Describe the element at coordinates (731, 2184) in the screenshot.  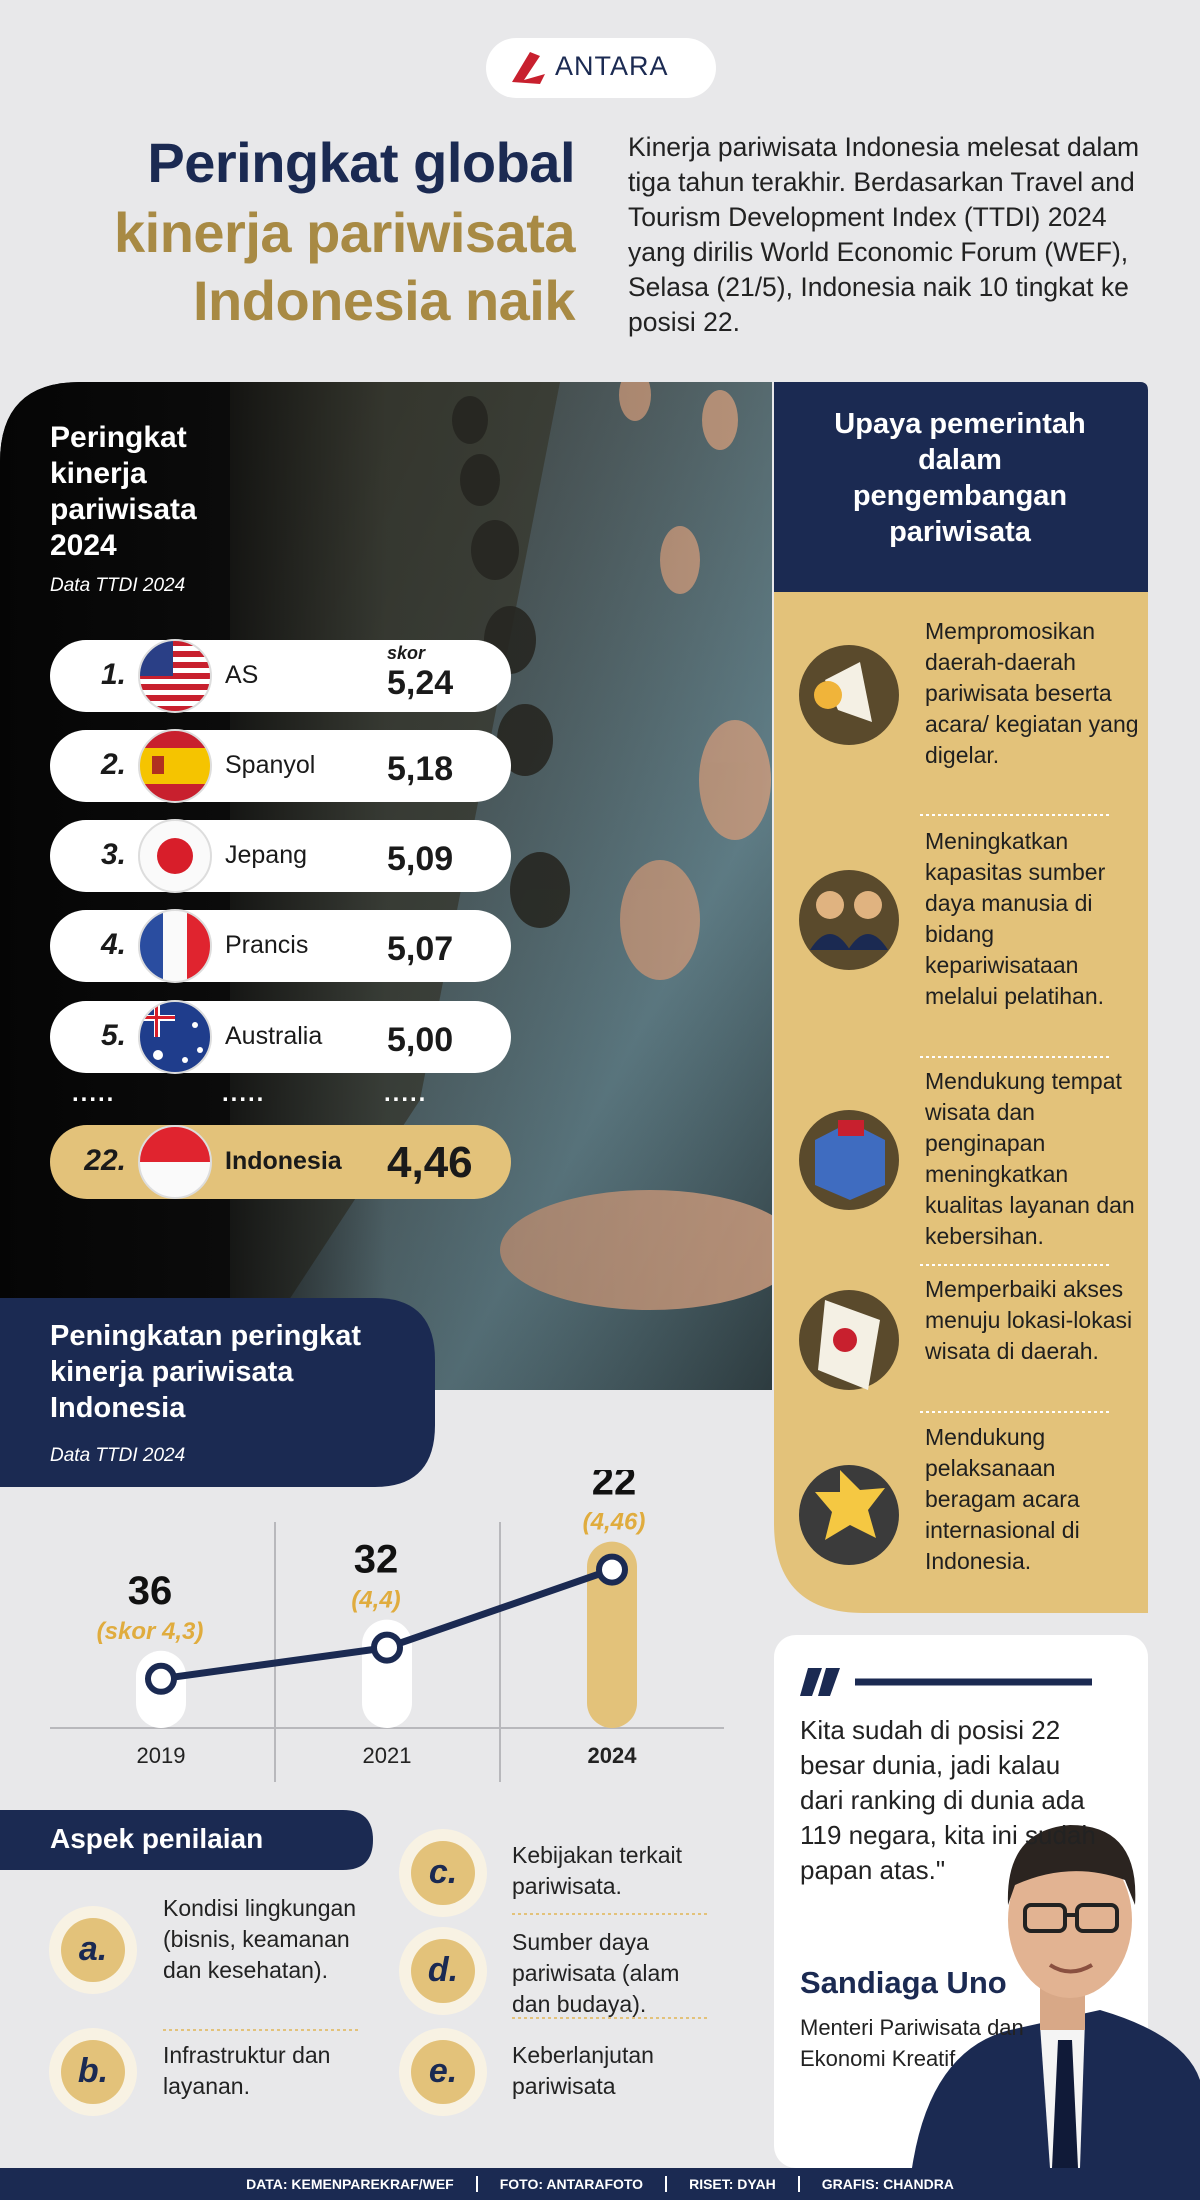
I see `credit: RISET: DYAH` at that location.